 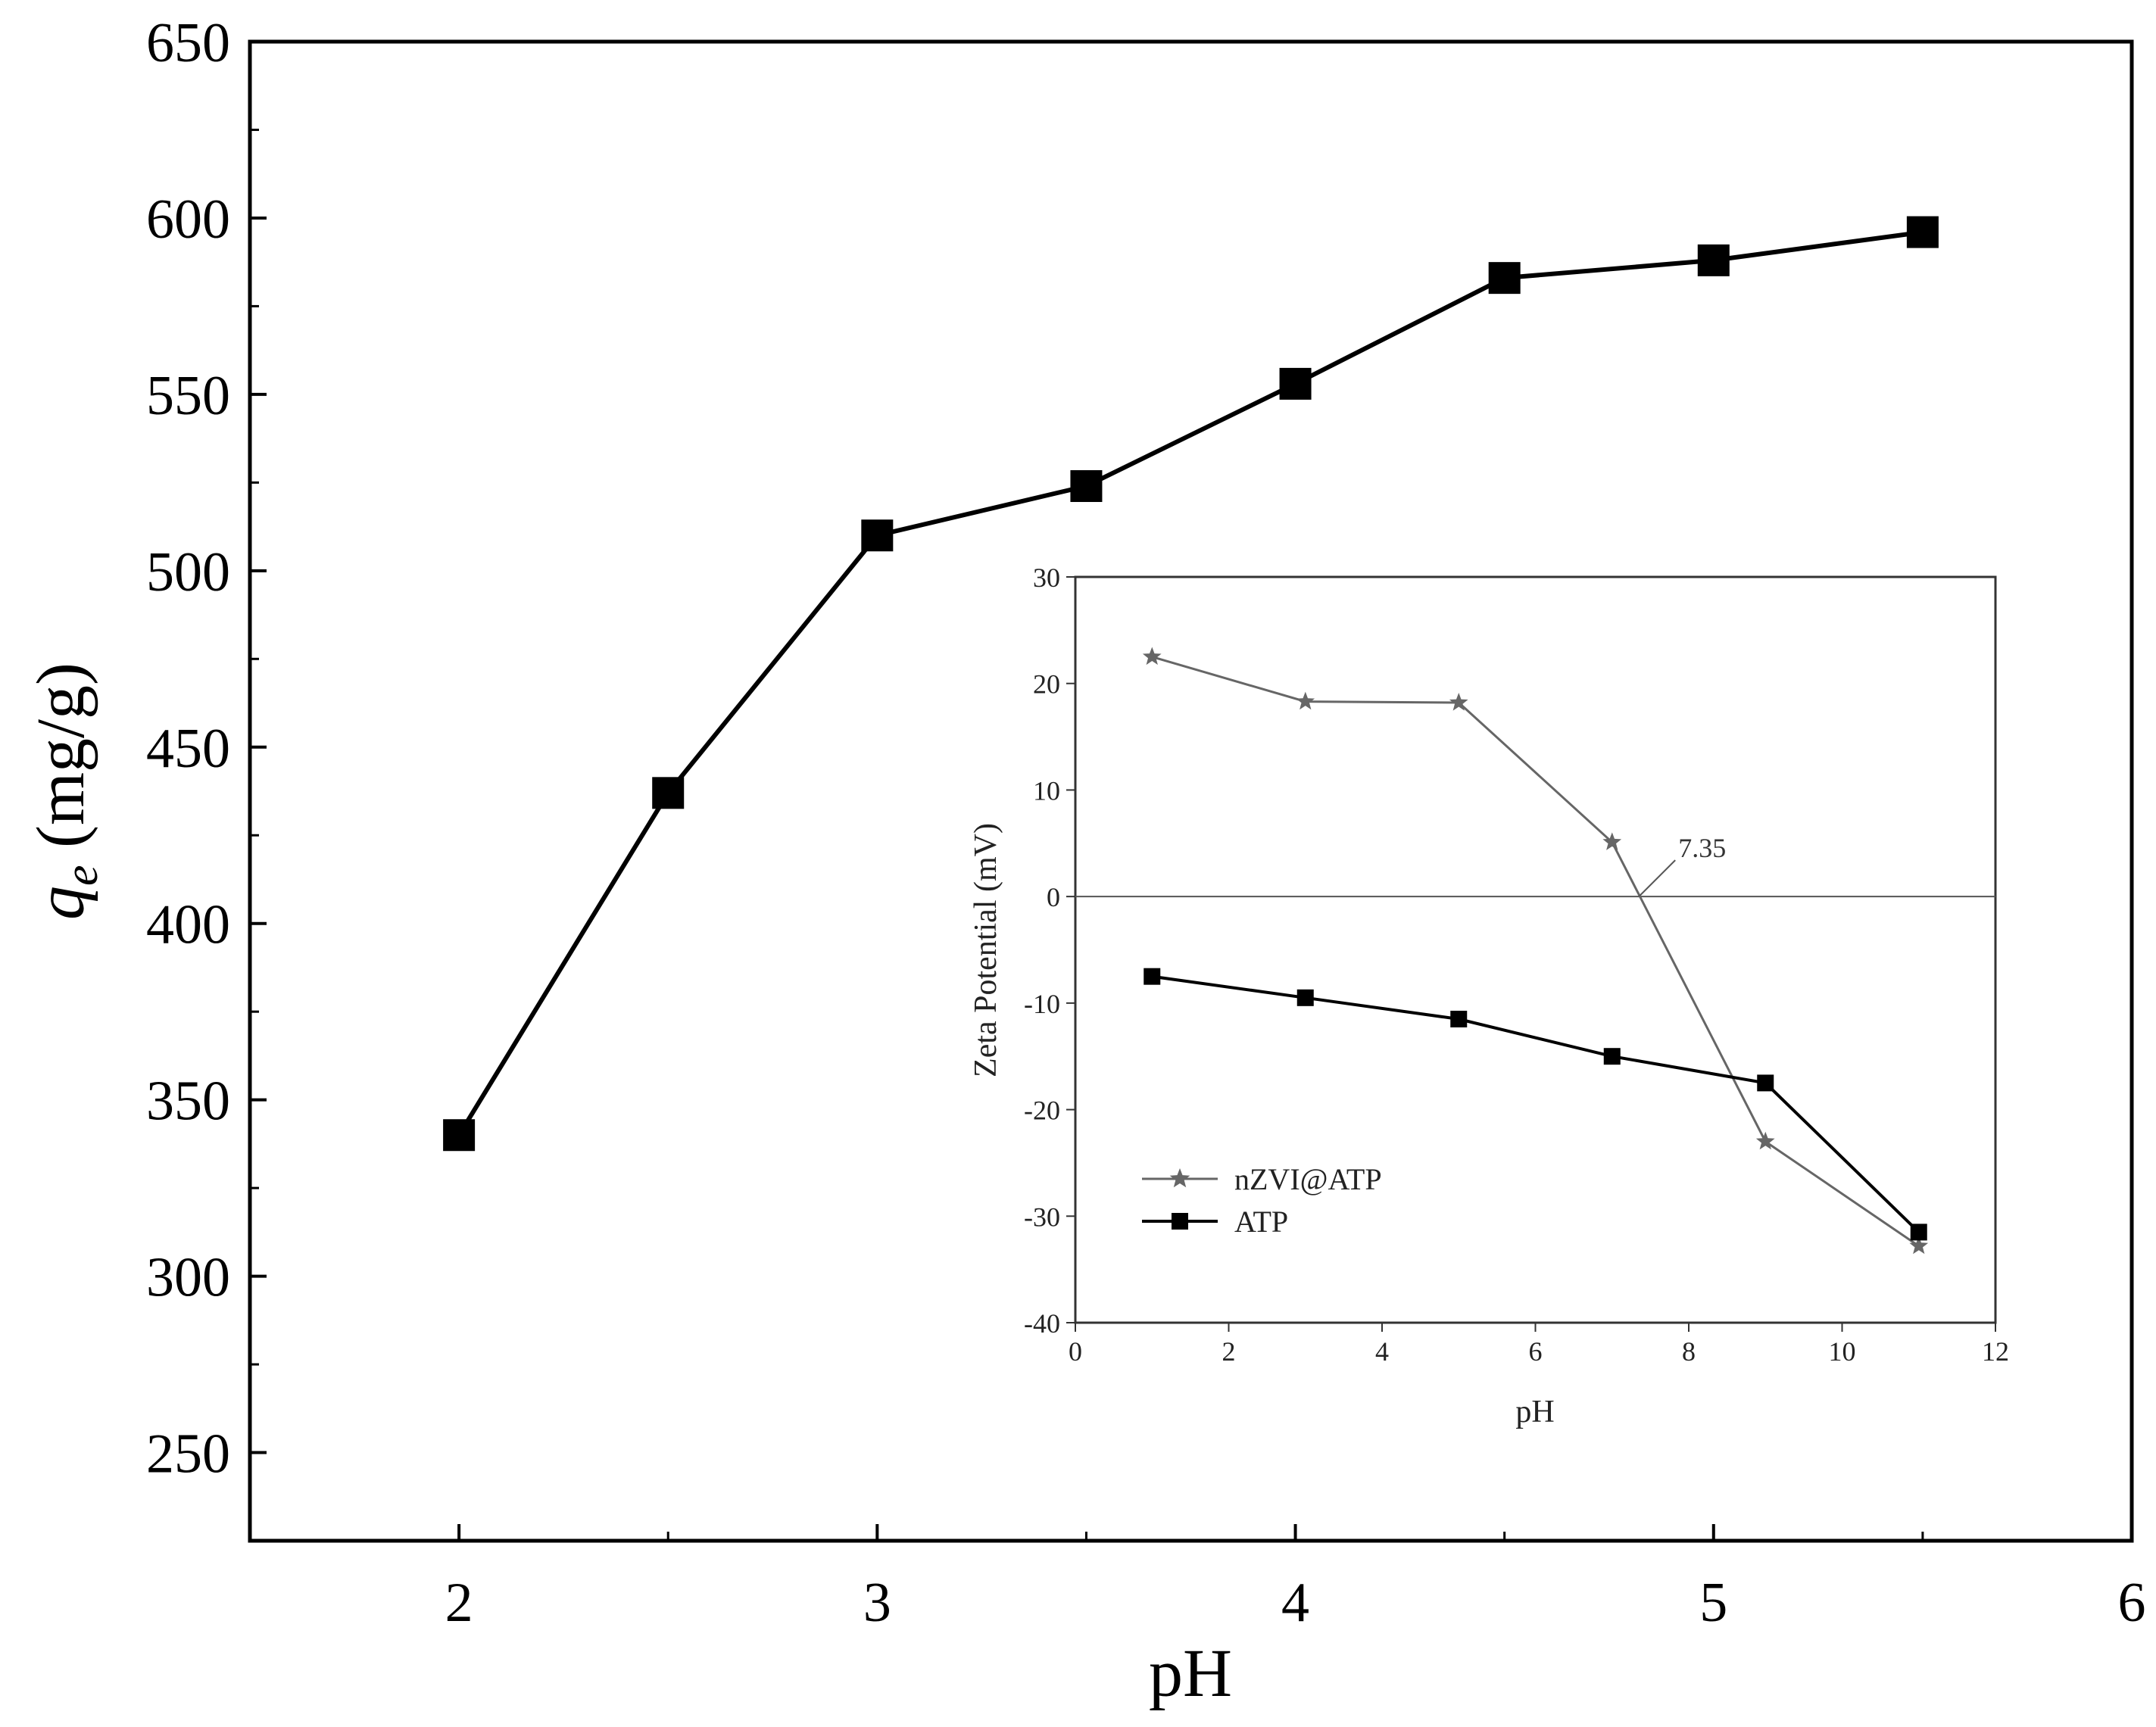 I want to click on main-y-axis-subscript: e, so click(x=82, y=875).